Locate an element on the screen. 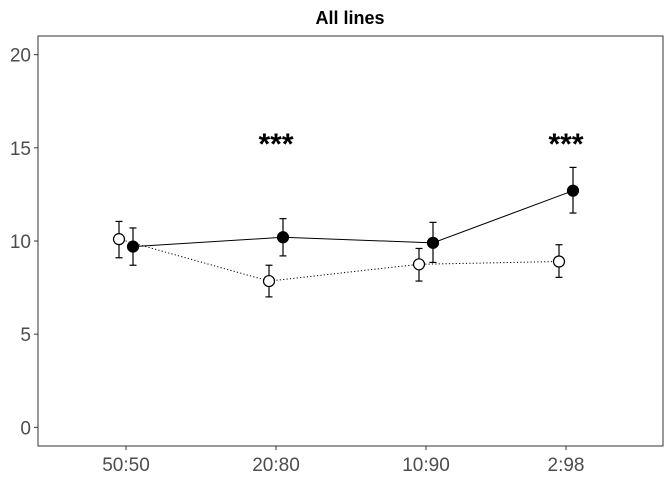  x-tick-label: 20:80 is located at coordinates (276, 465).